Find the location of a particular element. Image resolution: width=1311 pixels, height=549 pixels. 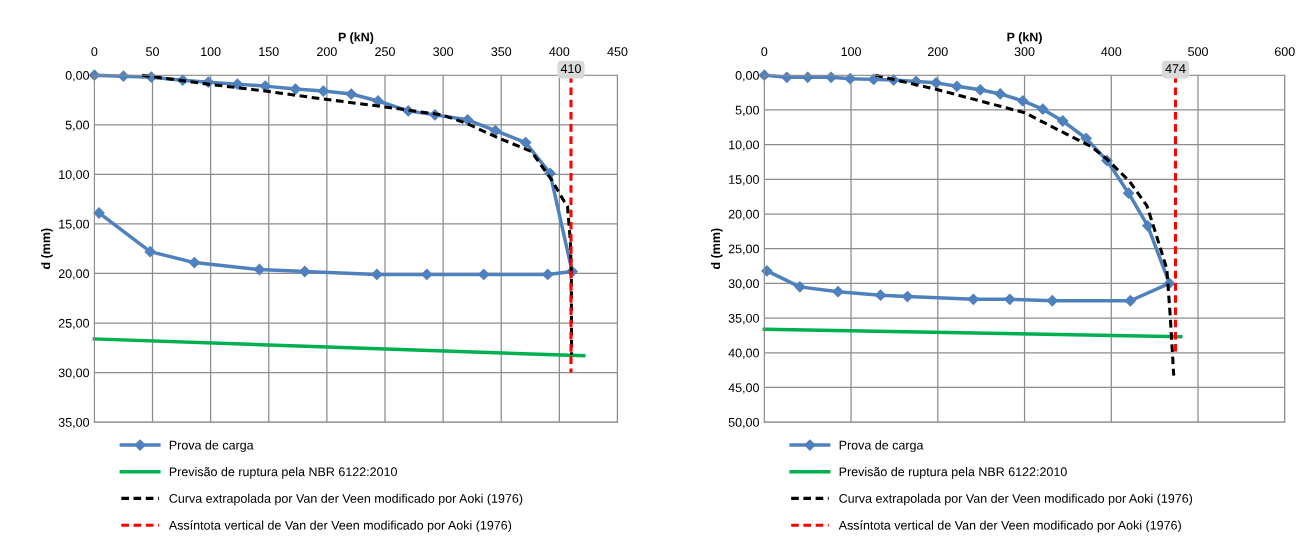

y-tick-label: 45,00 is located at coordinates (743, 388).